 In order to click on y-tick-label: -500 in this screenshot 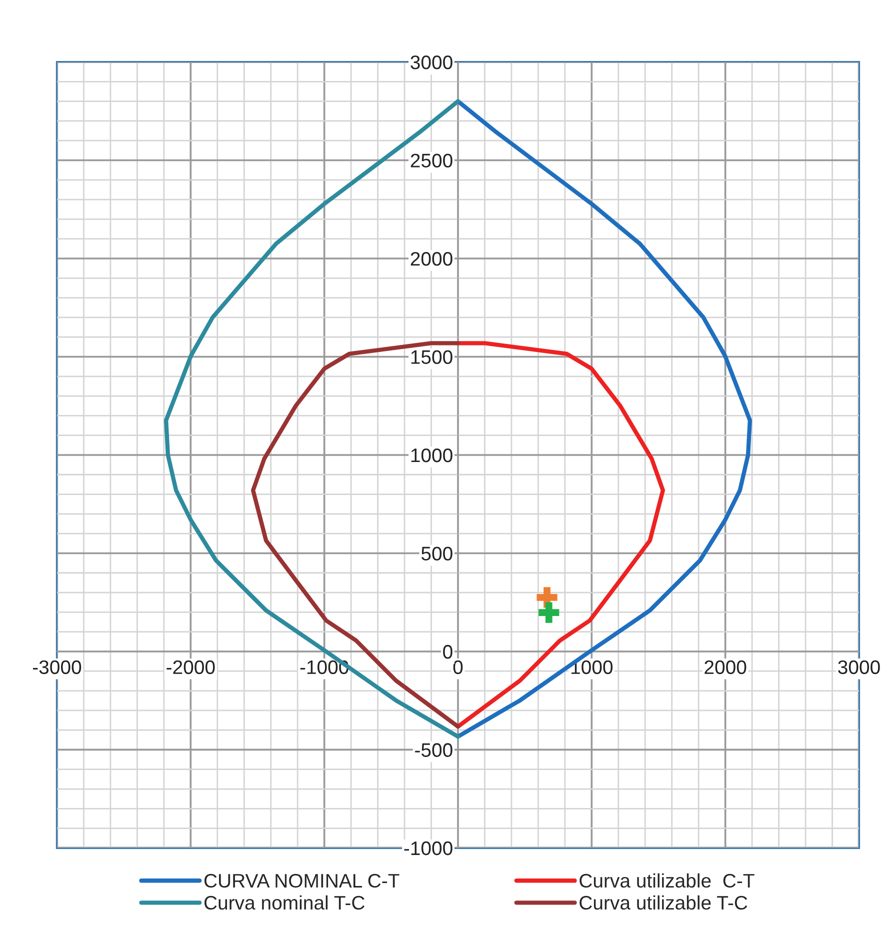, I will do `click(433, 750)`.